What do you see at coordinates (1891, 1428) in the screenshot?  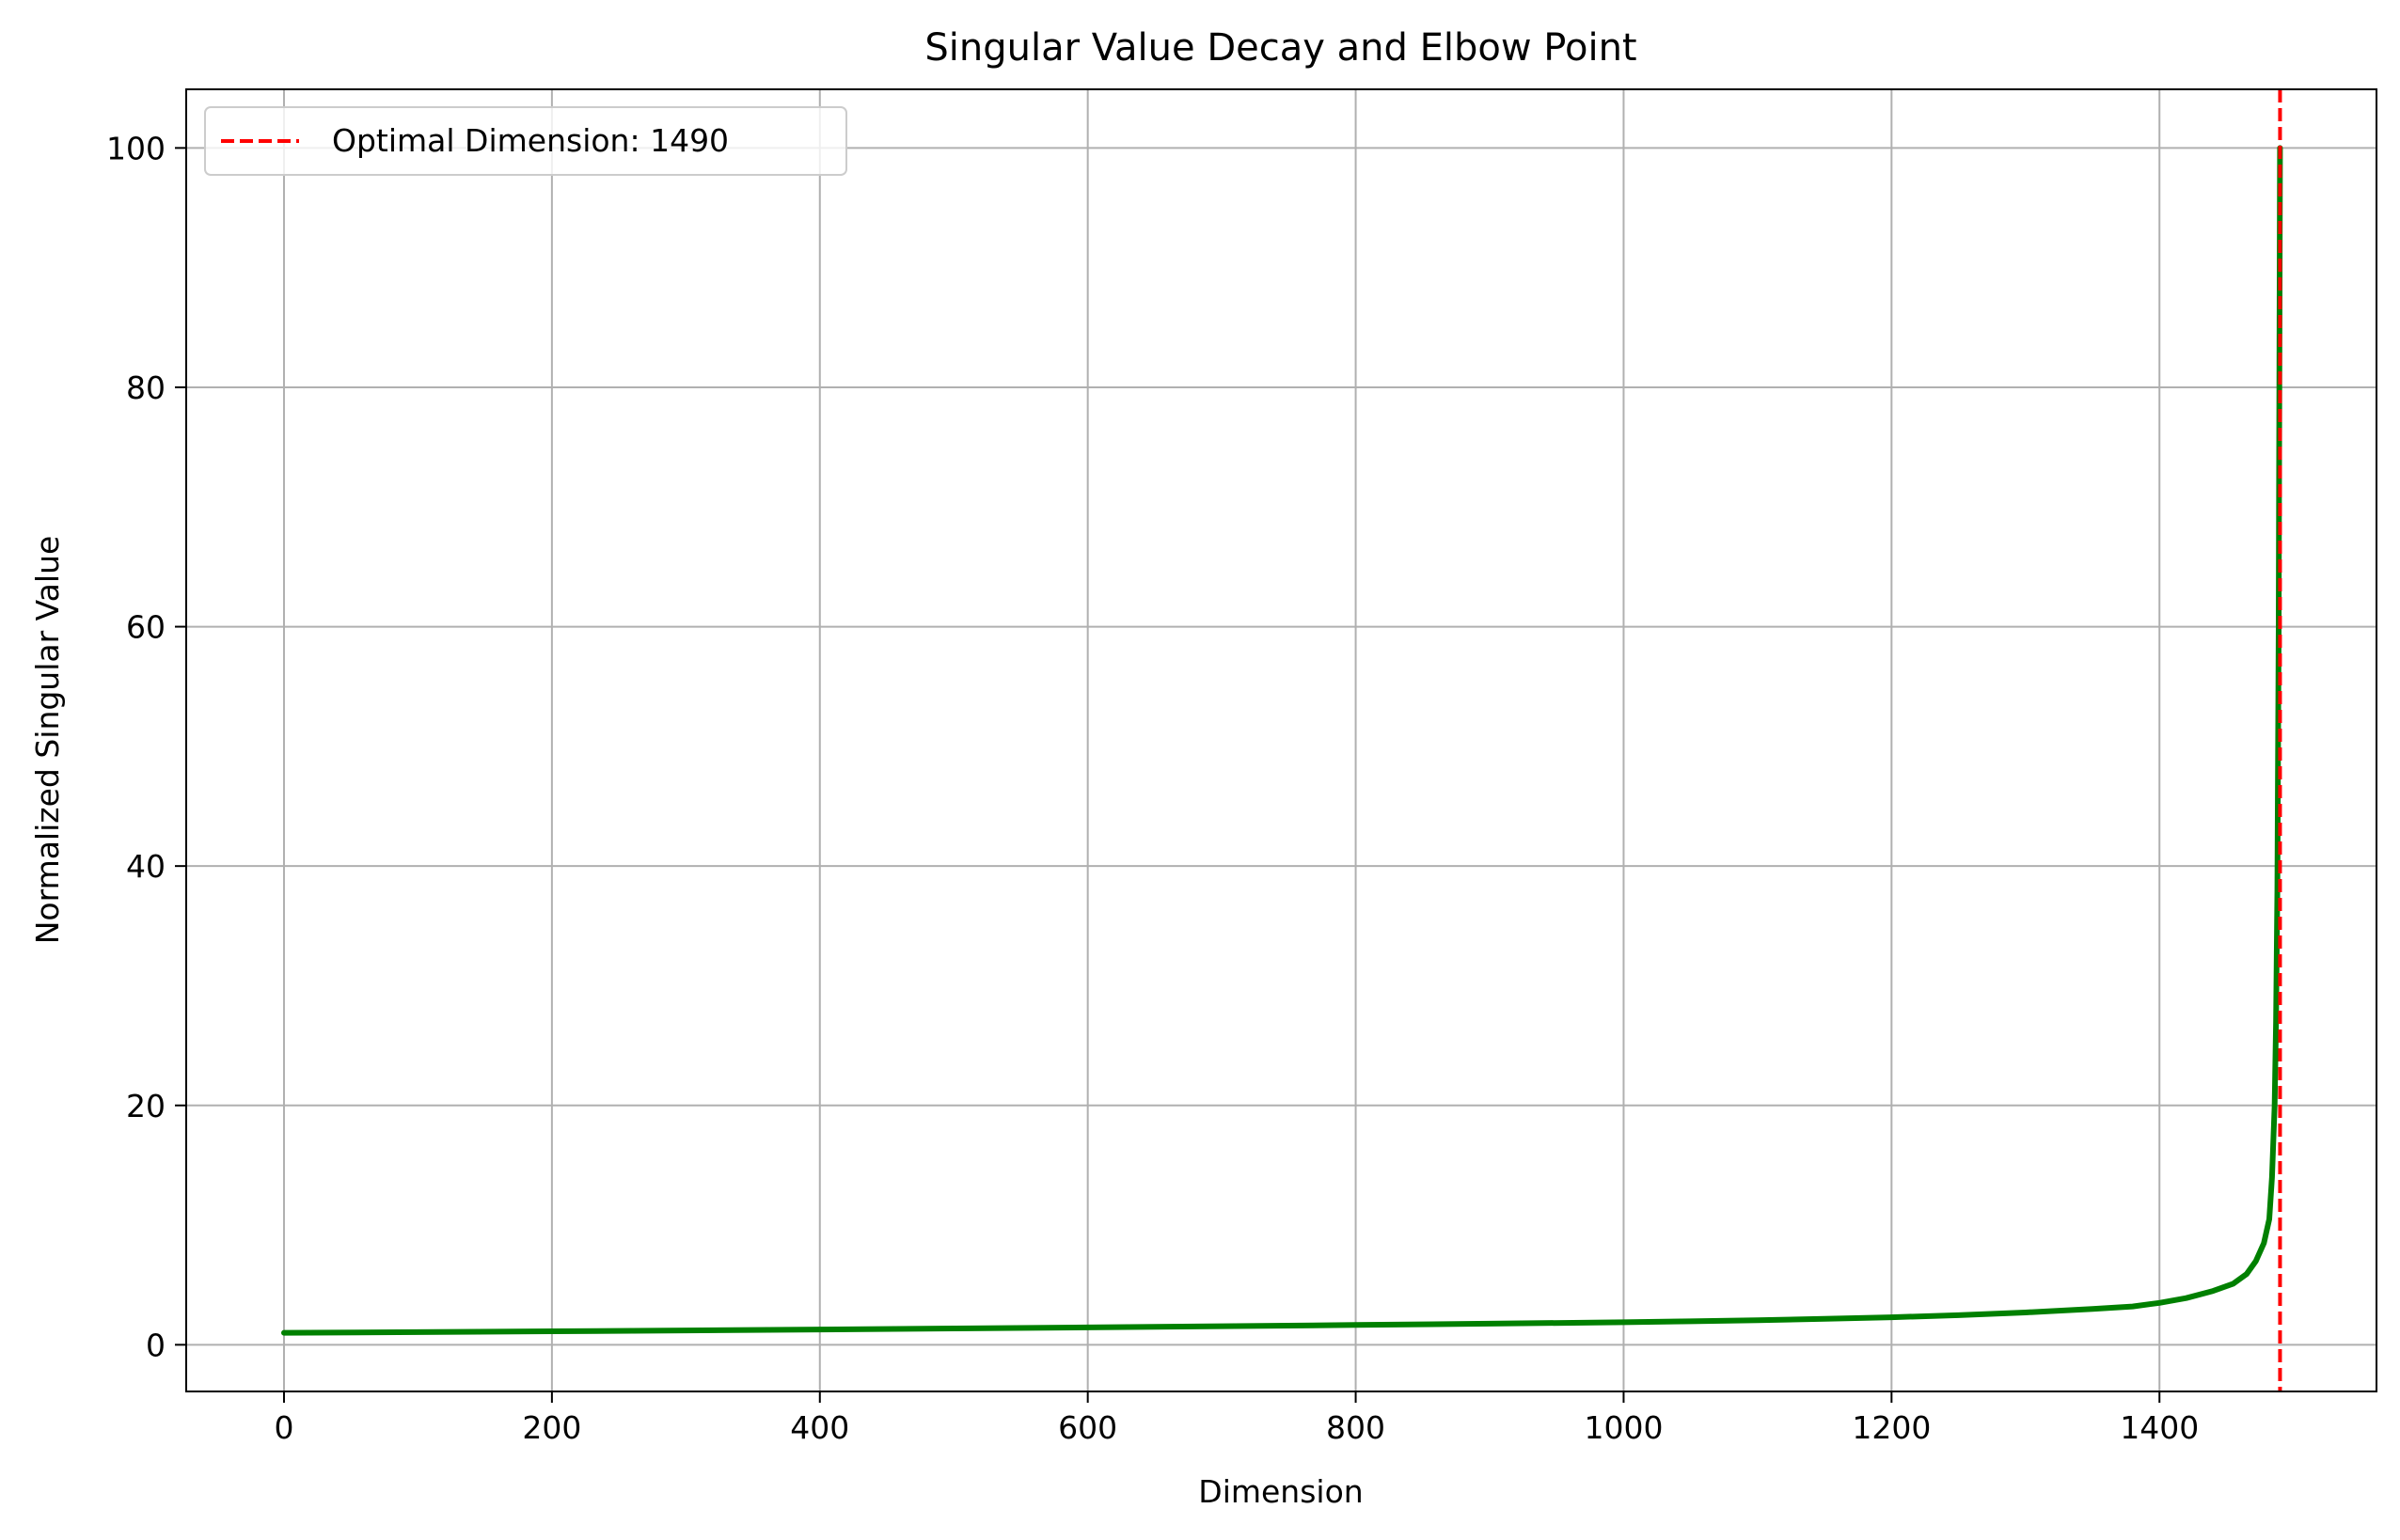 I see `x-tick-label: 1200` at bounding box center [1891, 1428].